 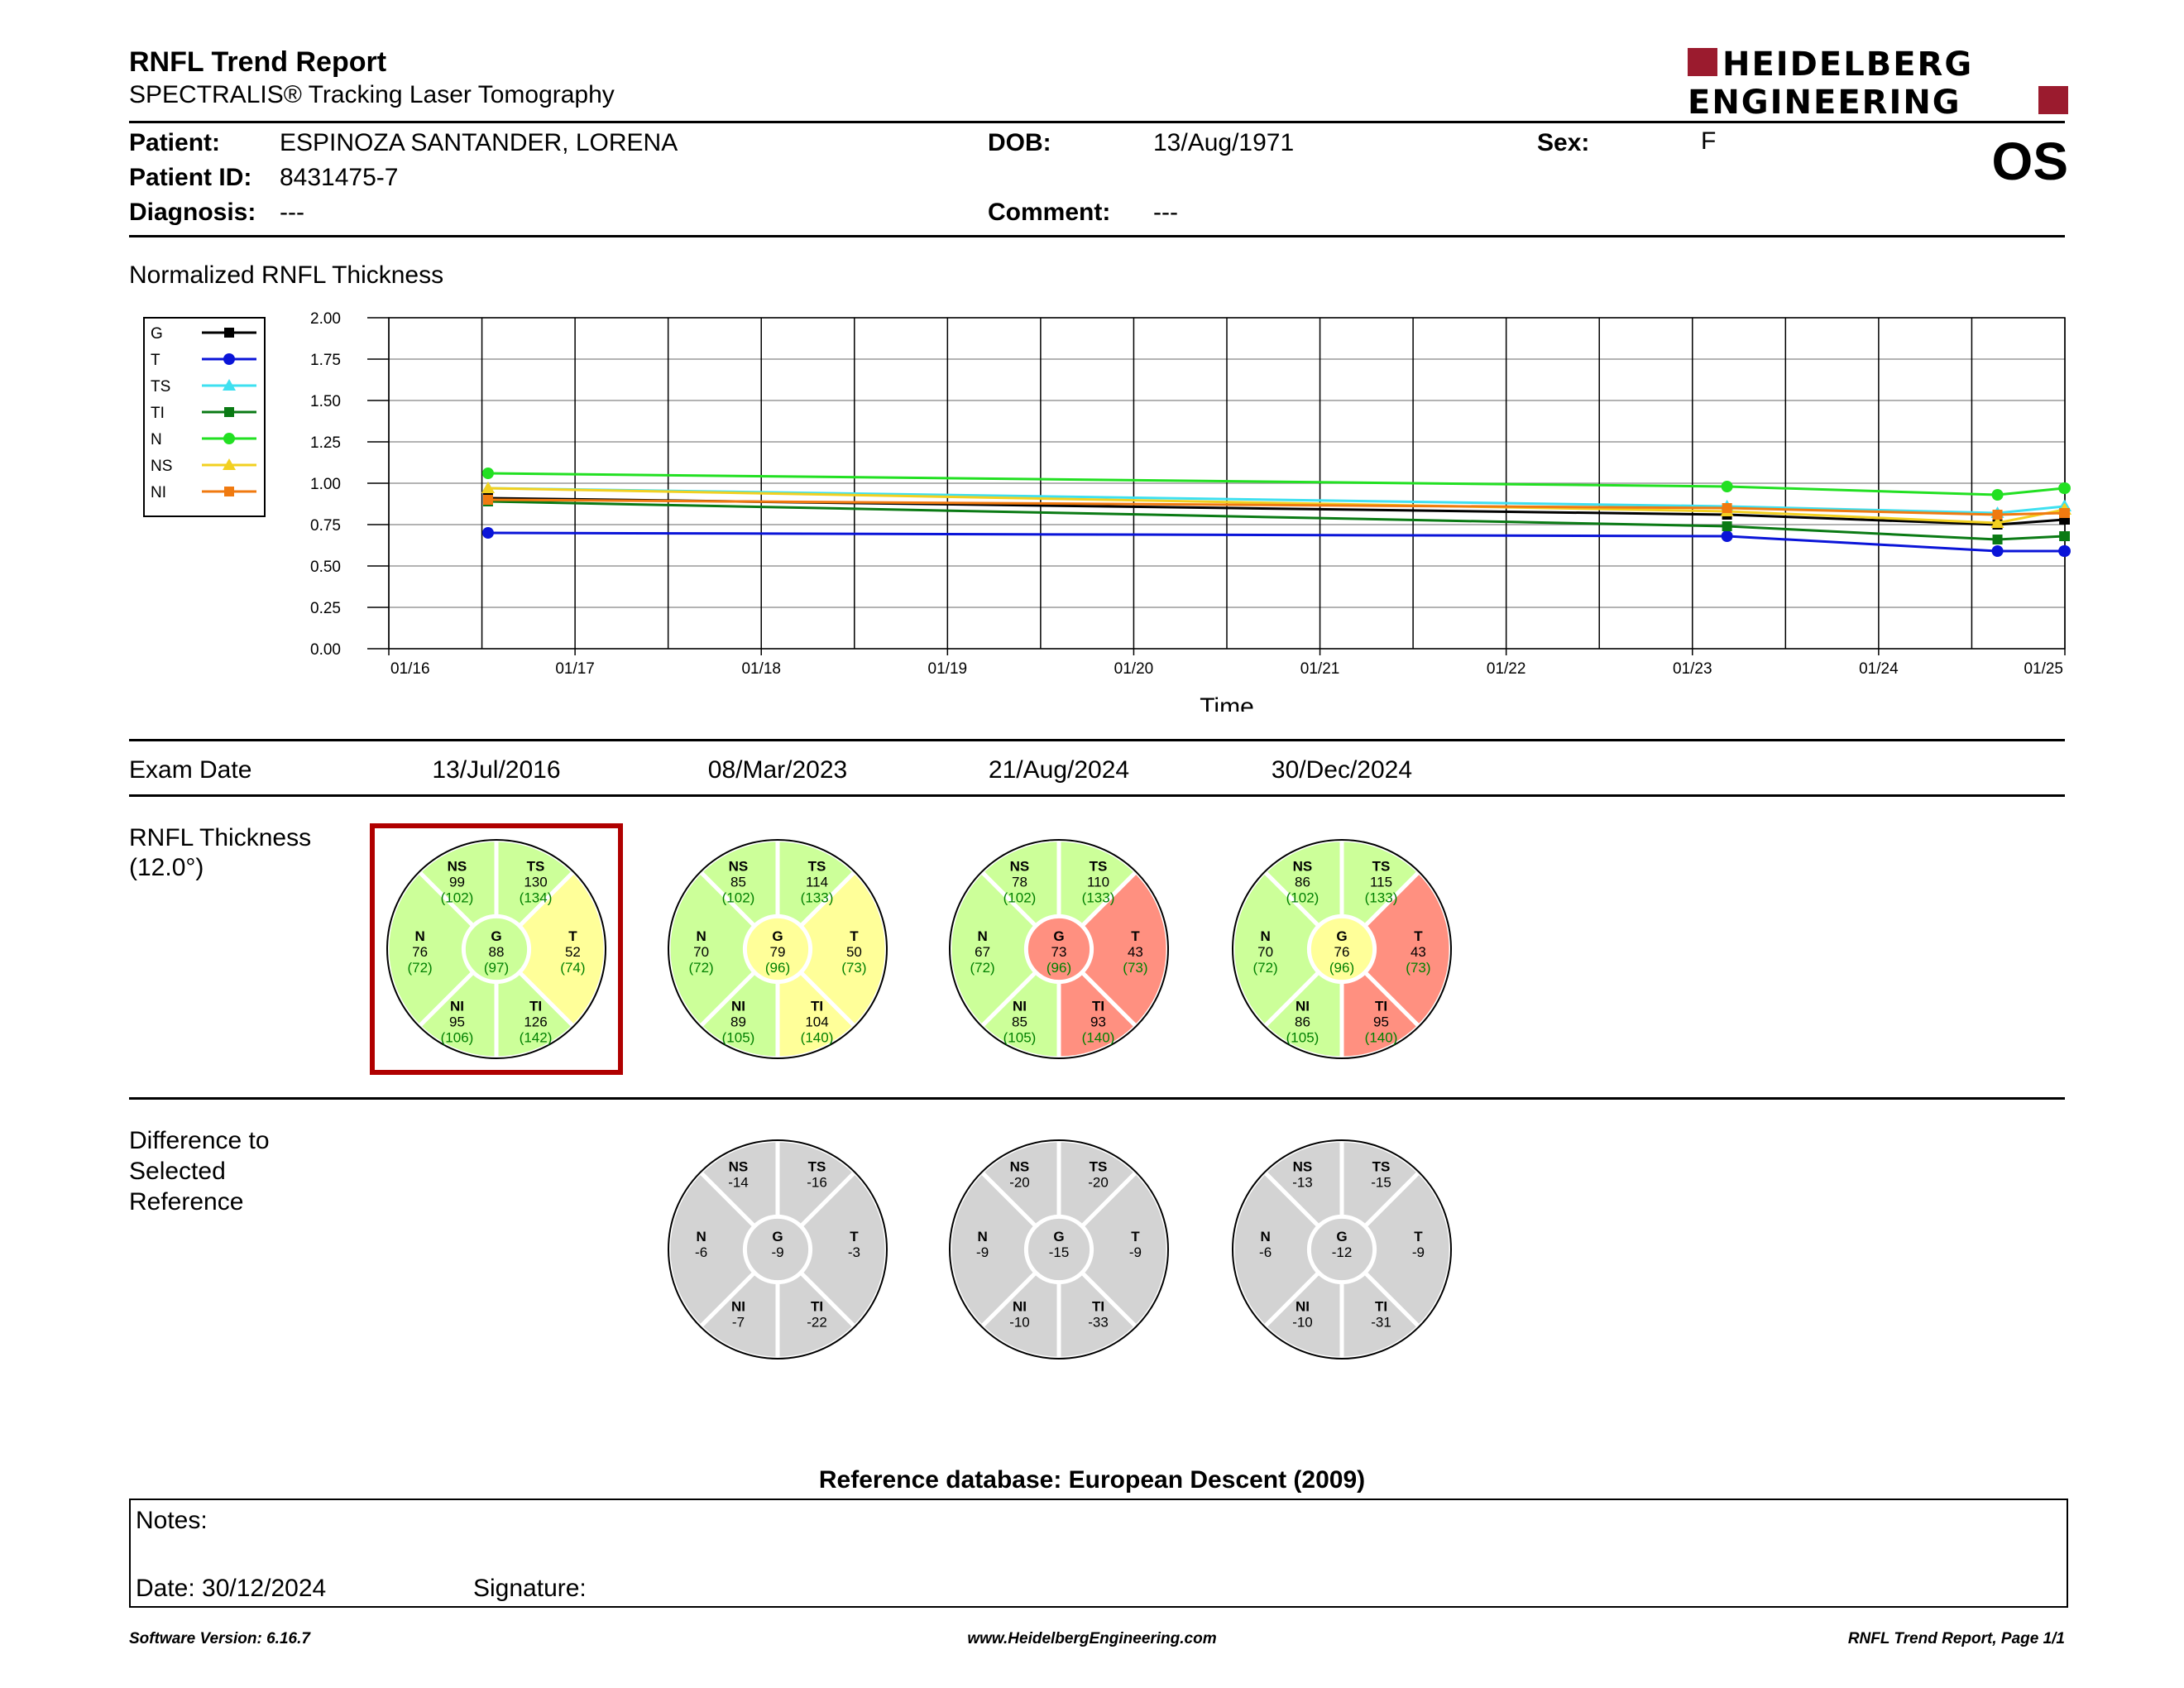 What do you see at coordinates (1381, 1322) in the screenshot?
I see `sector-difference: -31` at bounding box center [1381, 1322].